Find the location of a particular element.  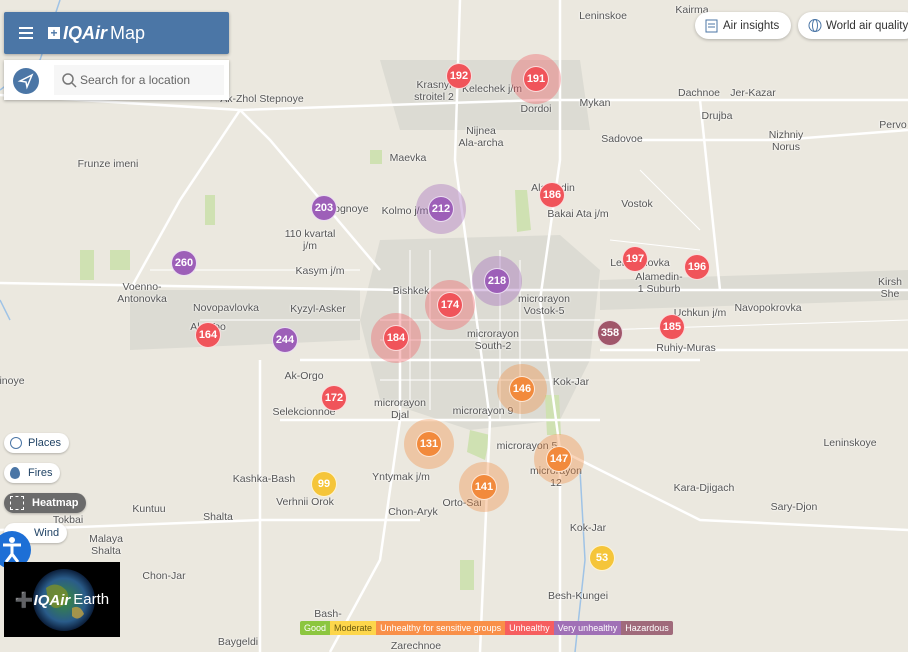

place-label: Maevka is located at coordinates (408, 158).